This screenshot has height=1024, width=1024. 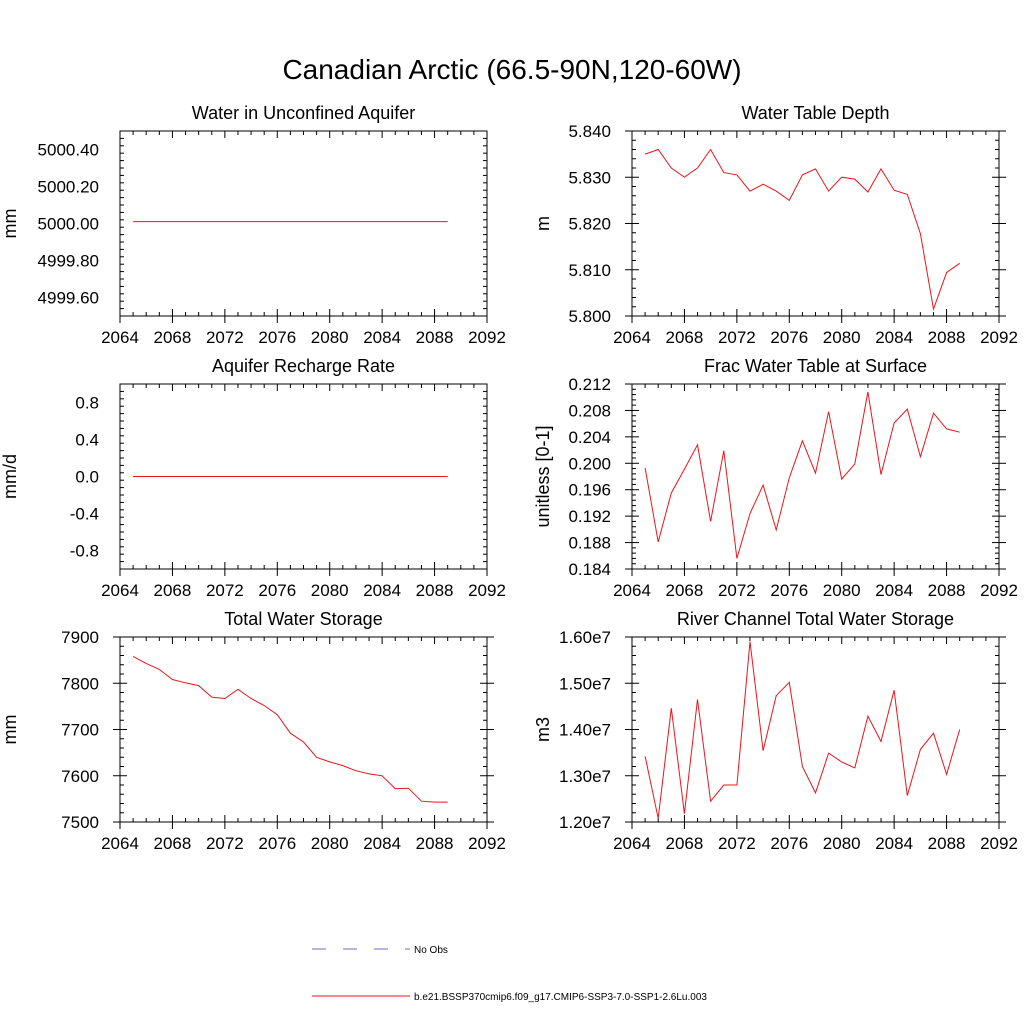 I want to click on y-tick-label: 5.840, so click(x=589, y=131).